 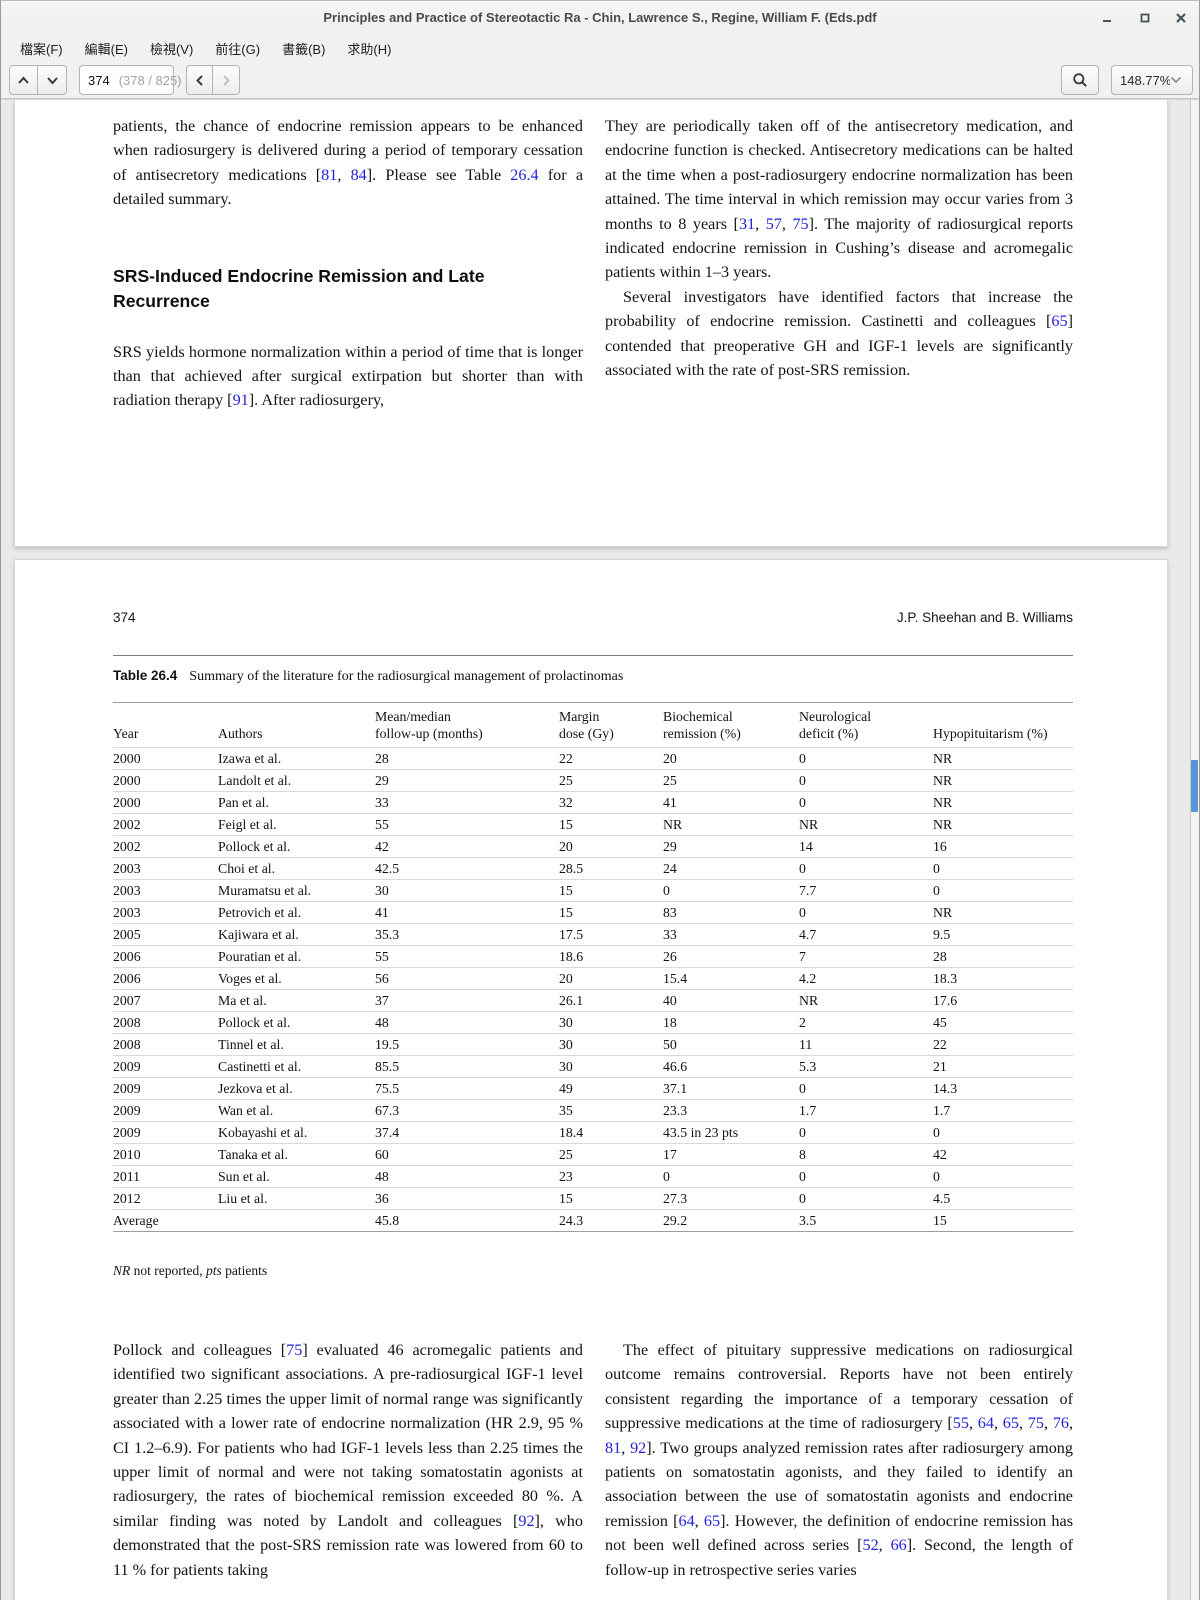 What do you see at coordinates (593, 1022) in the screenshot?
I see `table-row: 2008 Pollock et al. 48 30 18 2 45` at bounding box center [593, 1022].